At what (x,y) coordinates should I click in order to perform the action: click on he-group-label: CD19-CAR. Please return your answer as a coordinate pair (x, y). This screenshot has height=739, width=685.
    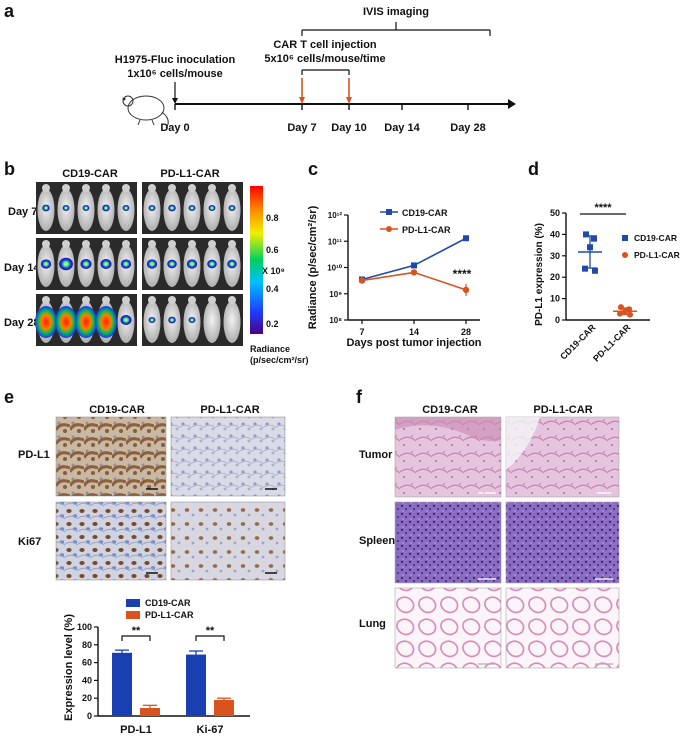
    Looking at the image, I should click on (450, 410).